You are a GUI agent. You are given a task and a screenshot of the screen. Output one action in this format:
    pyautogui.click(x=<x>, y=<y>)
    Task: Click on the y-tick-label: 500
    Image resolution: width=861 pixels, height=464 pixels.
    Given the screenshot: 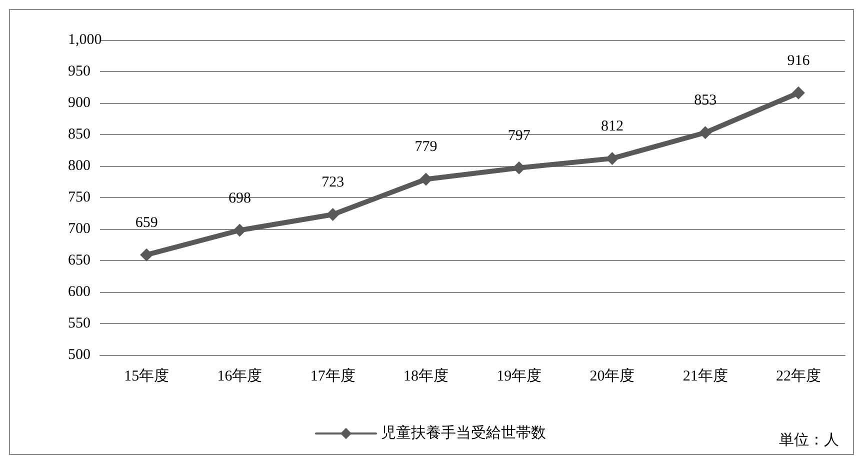 What is the action you would take?
    pyautogui.click(x=79, y=355)
    